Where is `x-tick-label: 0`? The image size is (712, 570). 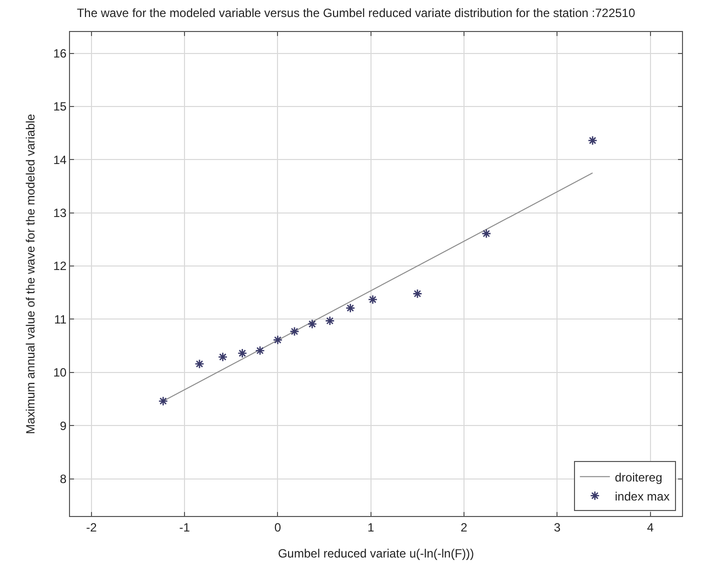 x-tick-label: 0 is located at coordinates (278, 527).